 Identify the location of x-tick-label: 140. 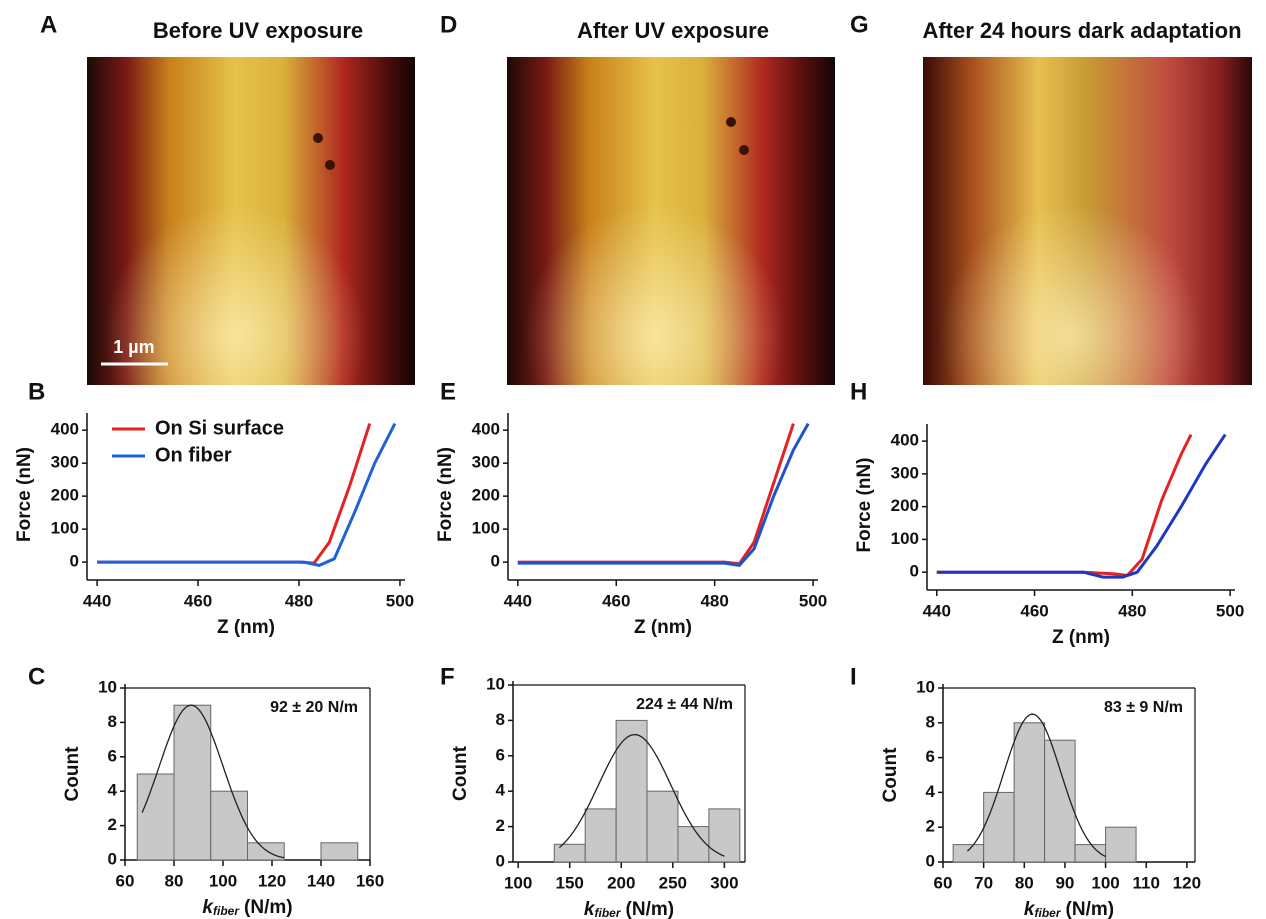
(321, 880).